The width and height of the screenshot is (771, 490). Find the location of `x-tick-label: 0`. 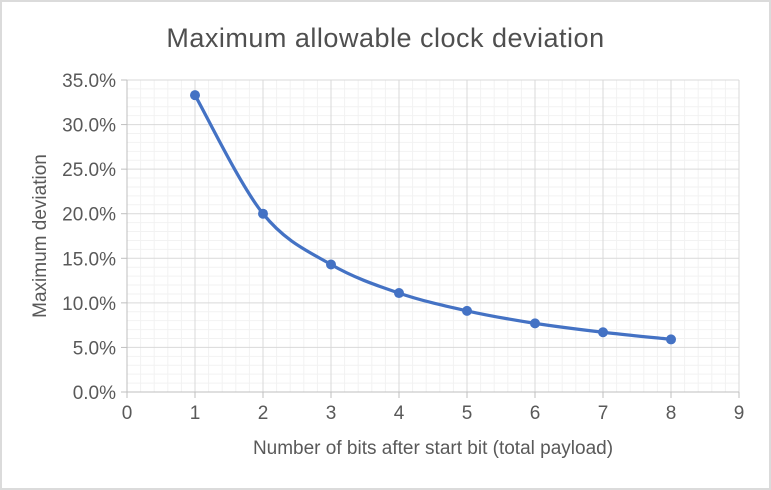

x-tick-label: 0 is located at coordinates (127, 413).